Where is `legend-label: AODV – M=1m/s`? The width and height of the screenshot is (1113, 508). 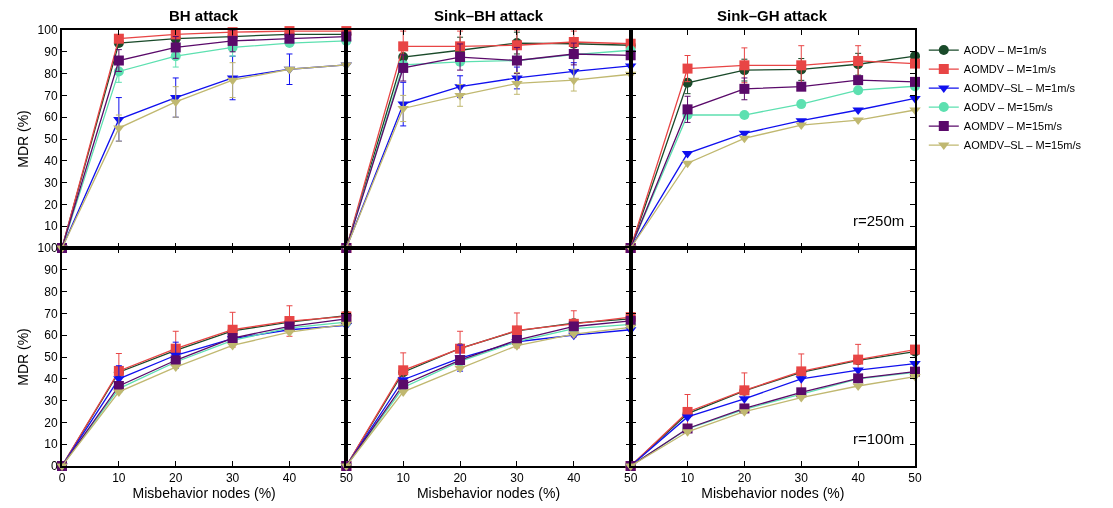 legend-label: AODV – M=1m/s is located at coordinates (1005, 50).